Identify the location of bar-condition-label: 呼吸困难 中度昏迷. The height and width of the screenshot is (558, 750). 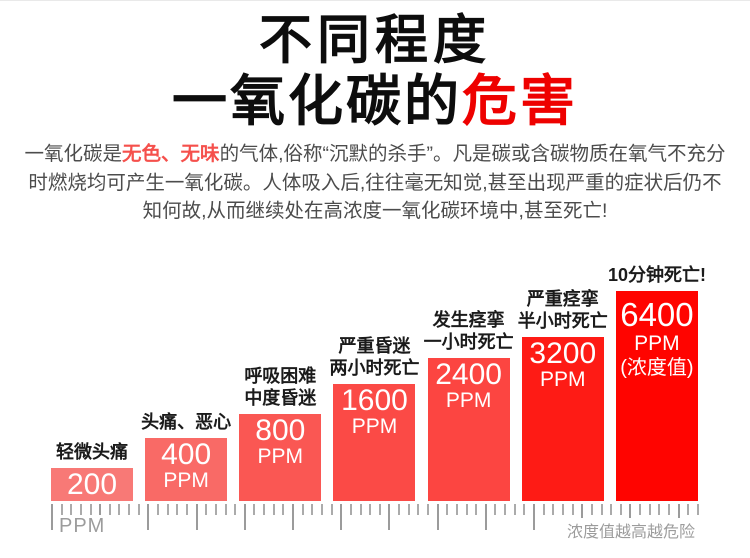
(280, 387).